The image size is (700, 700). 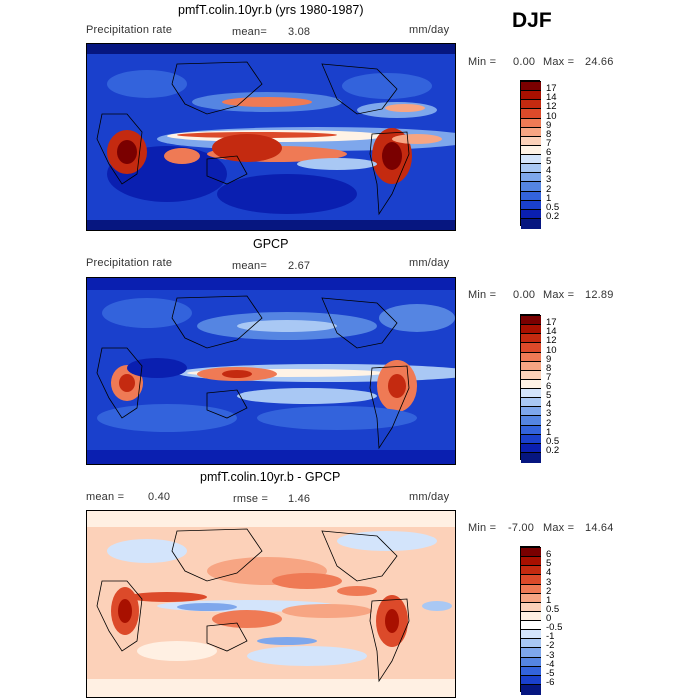 What do you see at coordinates (524, 62) in the screenshot?
I see `panel-1-min-value: 0.00` at bounding box center [524, 62].